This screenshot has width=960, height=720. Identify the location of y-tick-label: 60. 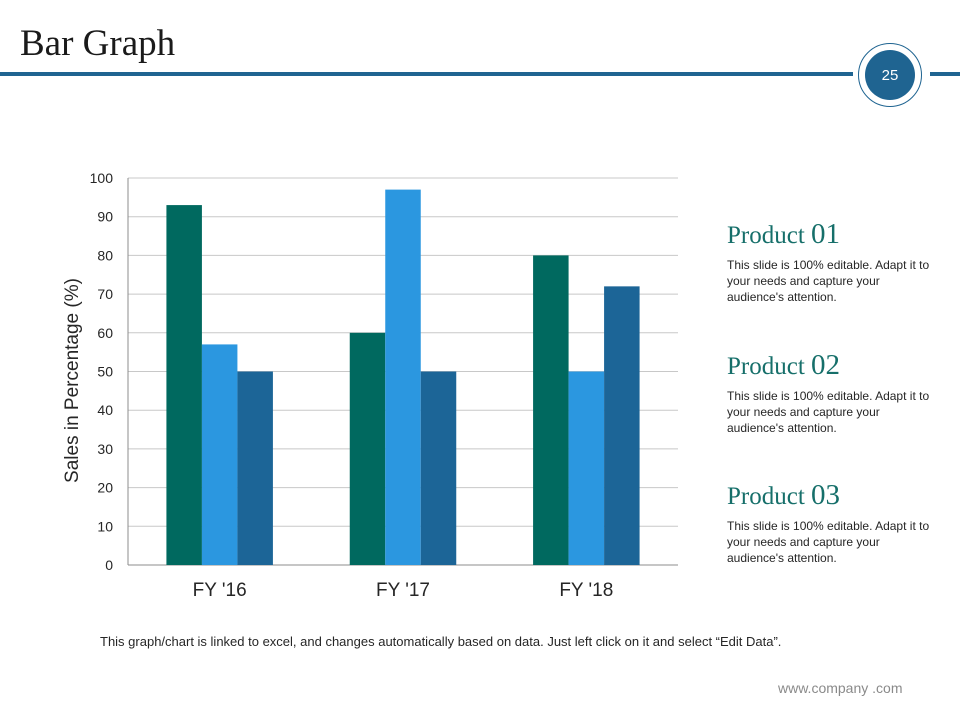
(105, 333).